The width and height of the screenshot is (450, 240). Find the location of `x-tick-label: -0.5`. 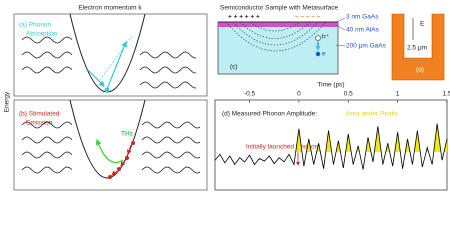

x-tick-label: -0.5 is located at coordinates (250, 94).